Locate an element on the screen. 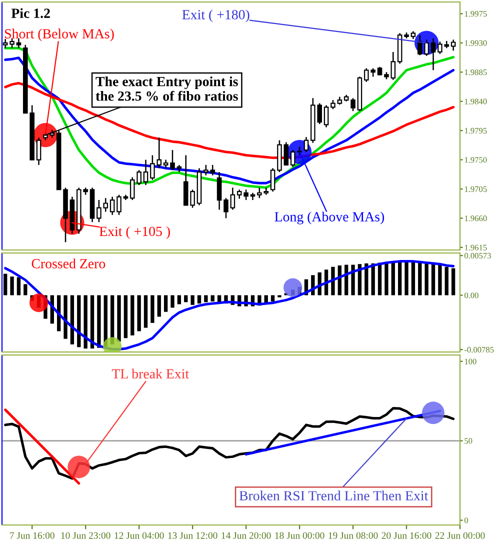  y-tick-label: 0.00573 is located at coordinates (477, 255).